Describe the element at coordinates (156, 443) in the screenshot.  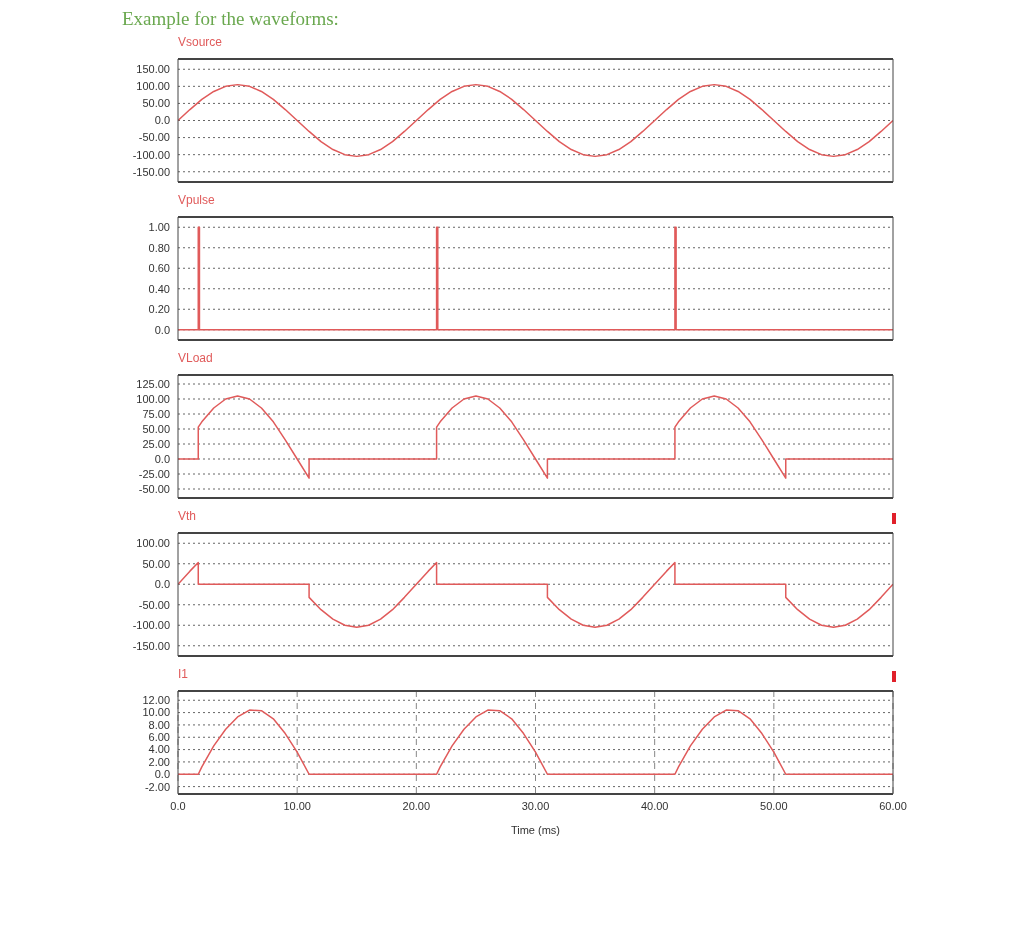
I see `y-tick-label: 25.00` at that location.